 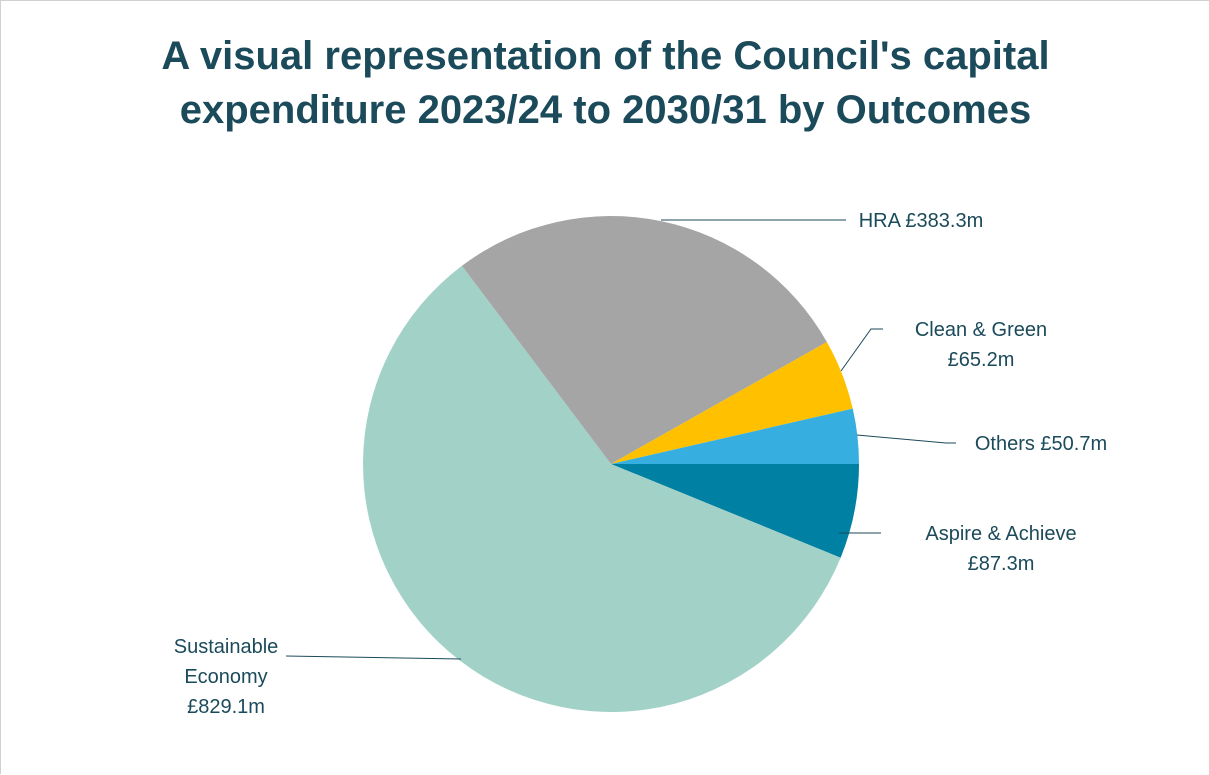 What do you see at coordinates (981, 360) in the screenshot?
I see `slice-label-line: £65.2m` at bounding box center [981, 360].